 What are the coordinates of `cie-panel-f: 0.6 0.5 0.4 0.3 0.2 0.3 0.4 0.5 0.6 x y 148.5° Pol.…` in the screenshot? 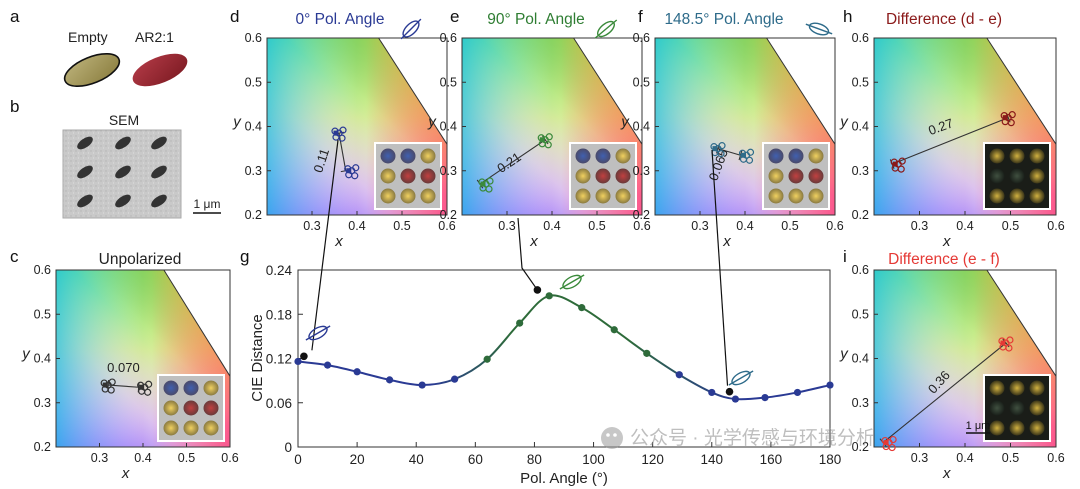 It's located at (731, 130).